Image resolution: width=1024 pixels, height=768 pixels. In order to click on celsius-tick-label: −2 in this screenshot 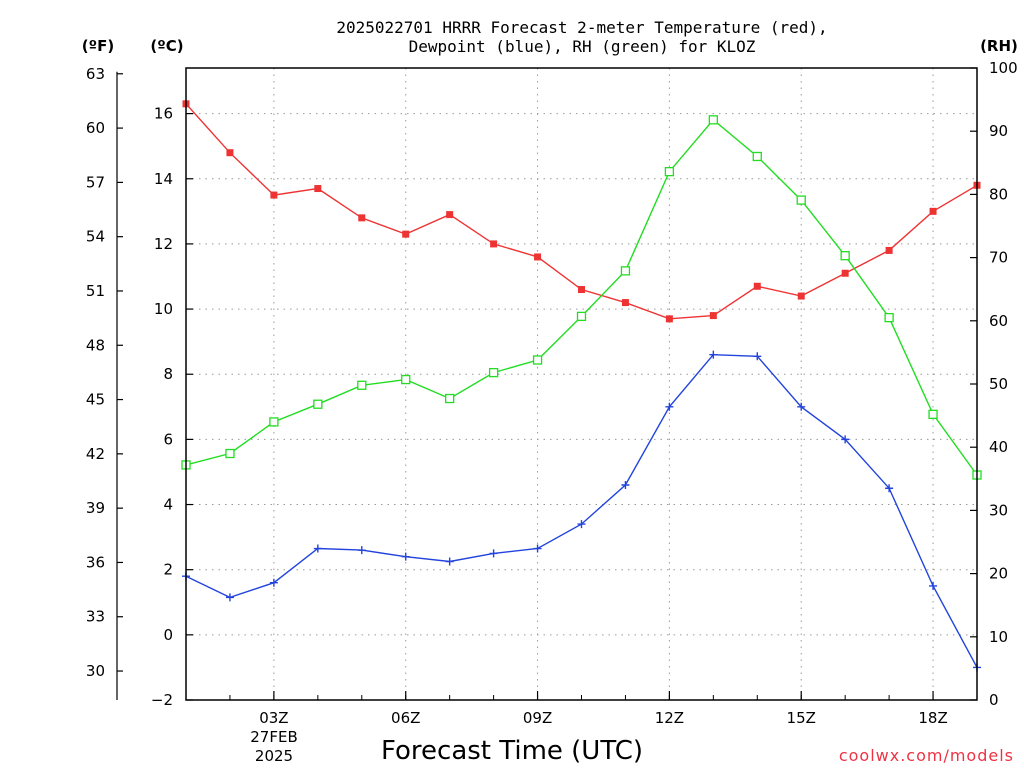, I will do `click(162, 700)`.